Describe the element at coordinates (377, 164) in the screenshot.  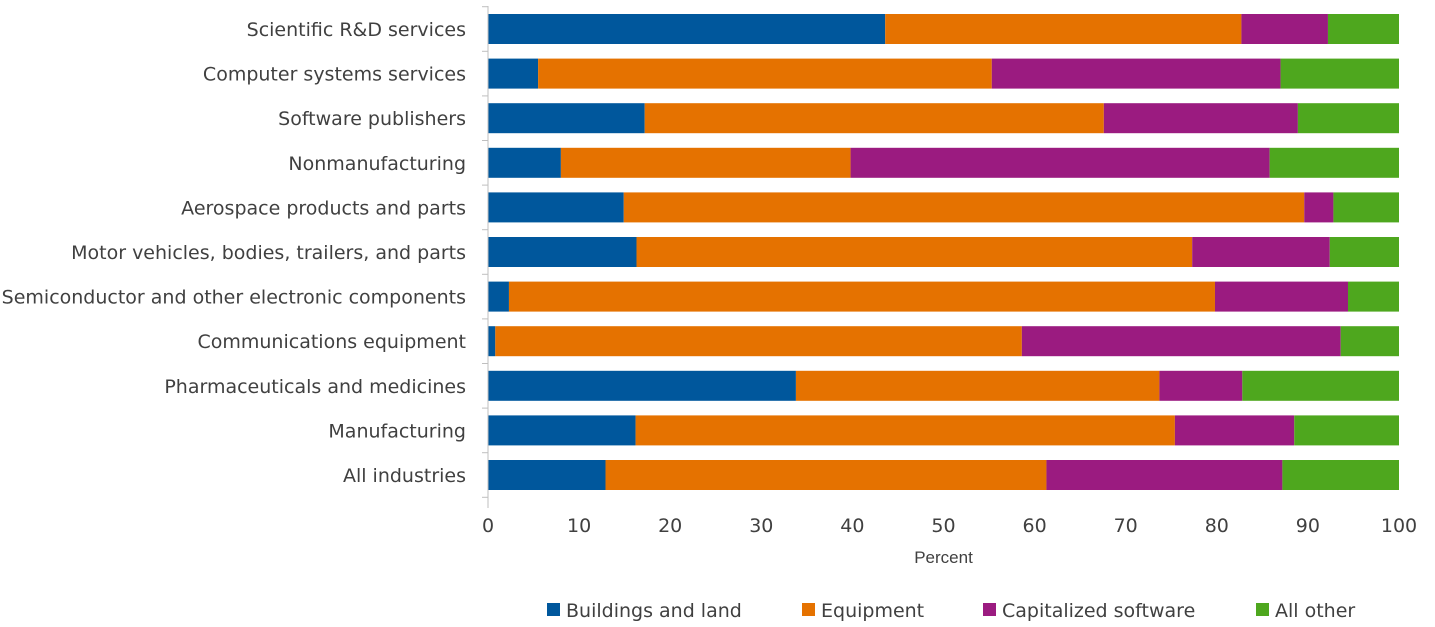
I see `category-label: Nonmanufacturing` at that location.